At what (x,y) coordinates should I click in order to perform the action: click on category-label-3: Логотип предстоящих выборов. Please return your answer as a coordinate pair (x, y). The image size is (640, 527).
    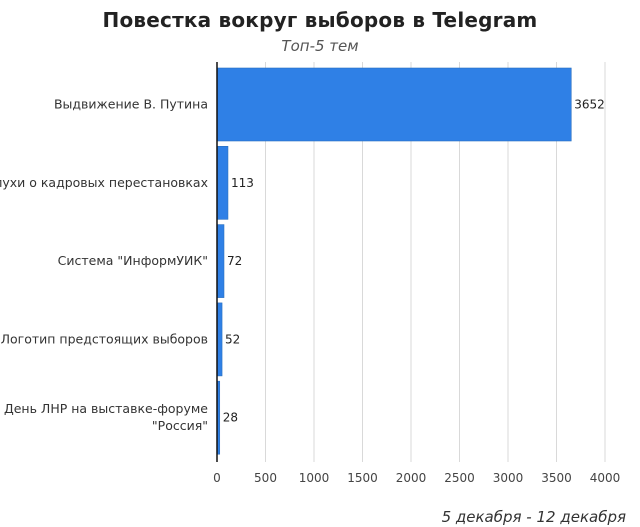
    Looking at the image, I should click on (104, 338).